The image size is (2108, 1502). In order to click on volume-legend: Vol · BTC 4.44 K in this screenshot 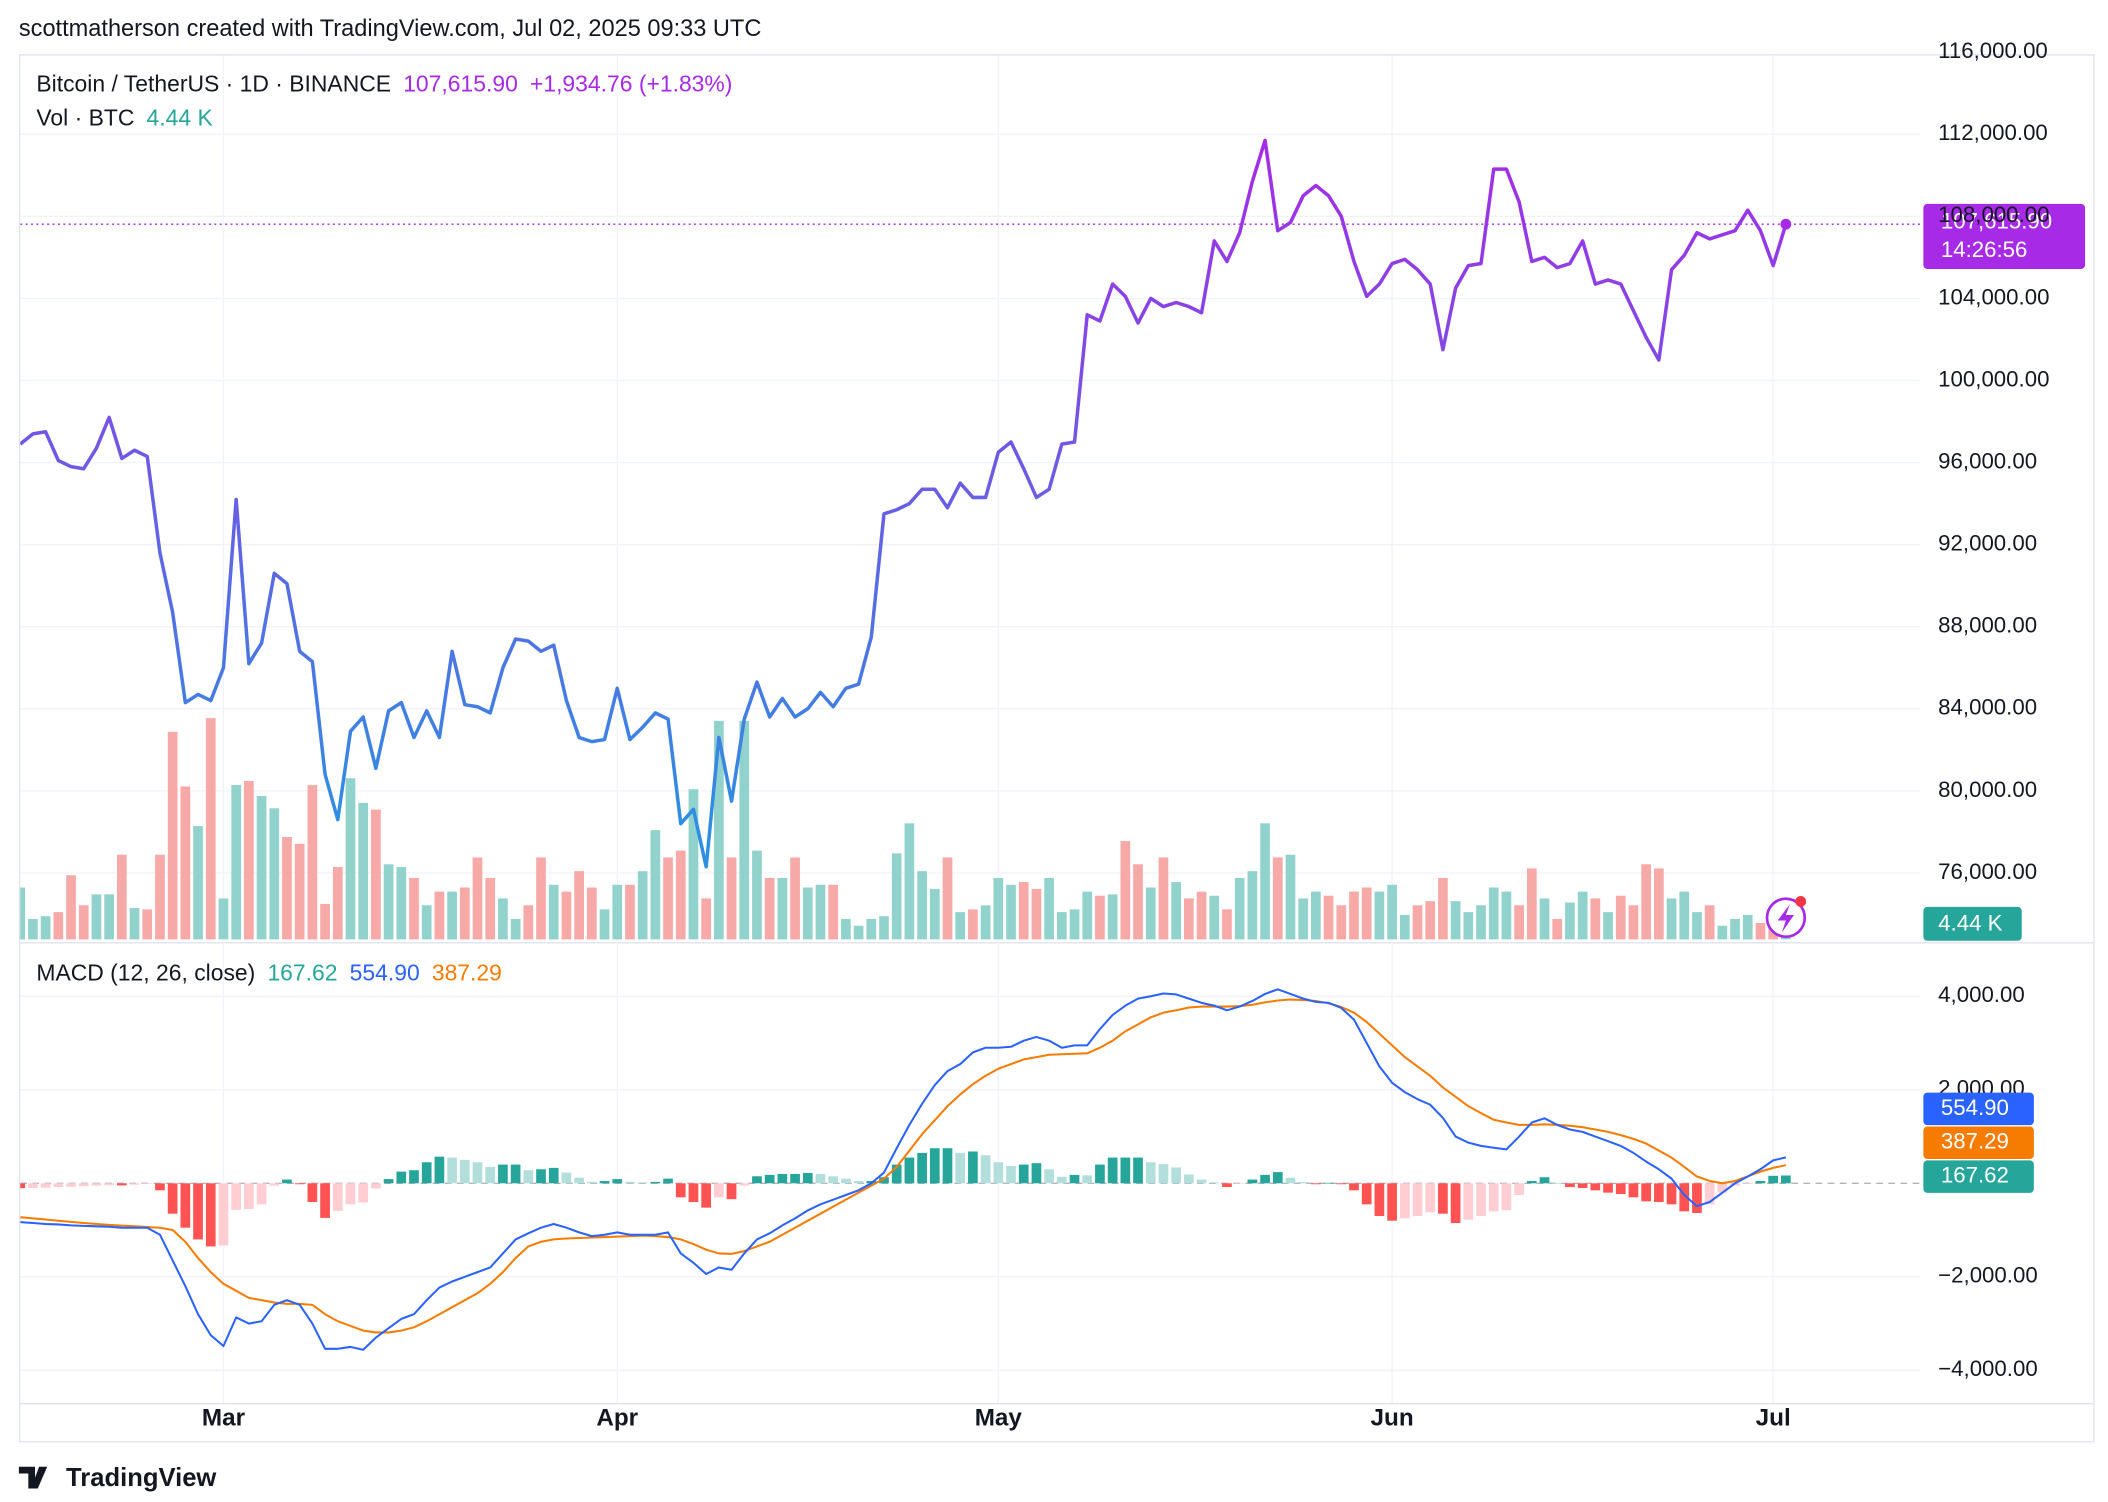, I will do `click(124, 117)`.